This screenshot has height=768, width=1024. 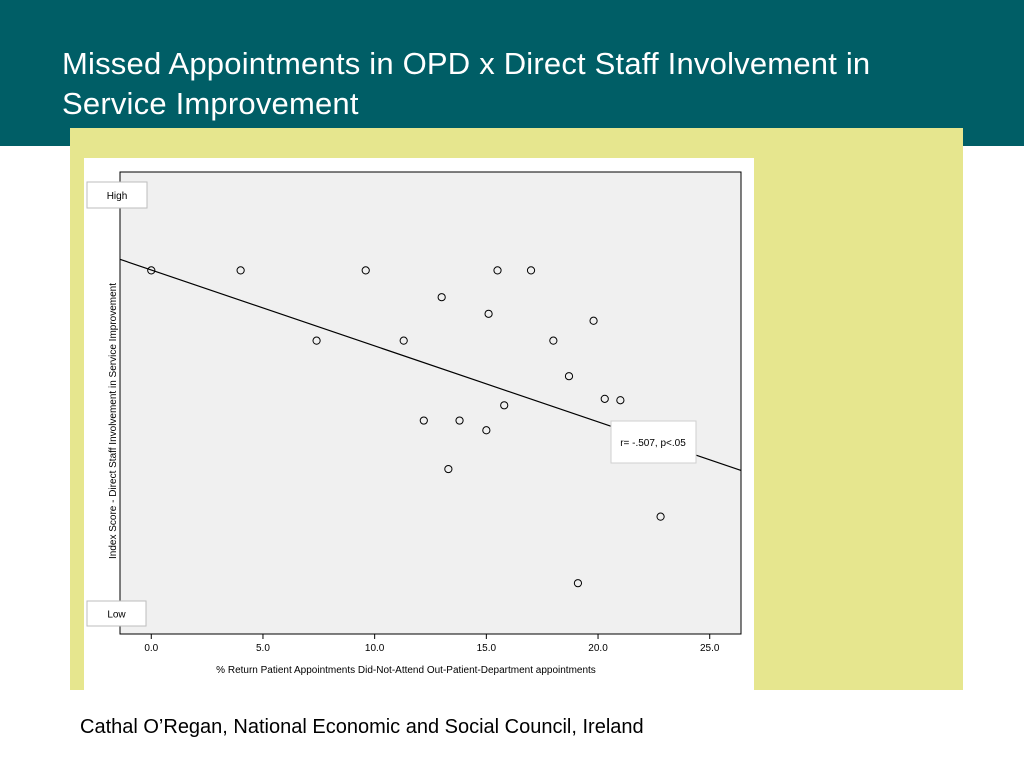 I want to click on y-label-high: High, so click(x=117, y=196).